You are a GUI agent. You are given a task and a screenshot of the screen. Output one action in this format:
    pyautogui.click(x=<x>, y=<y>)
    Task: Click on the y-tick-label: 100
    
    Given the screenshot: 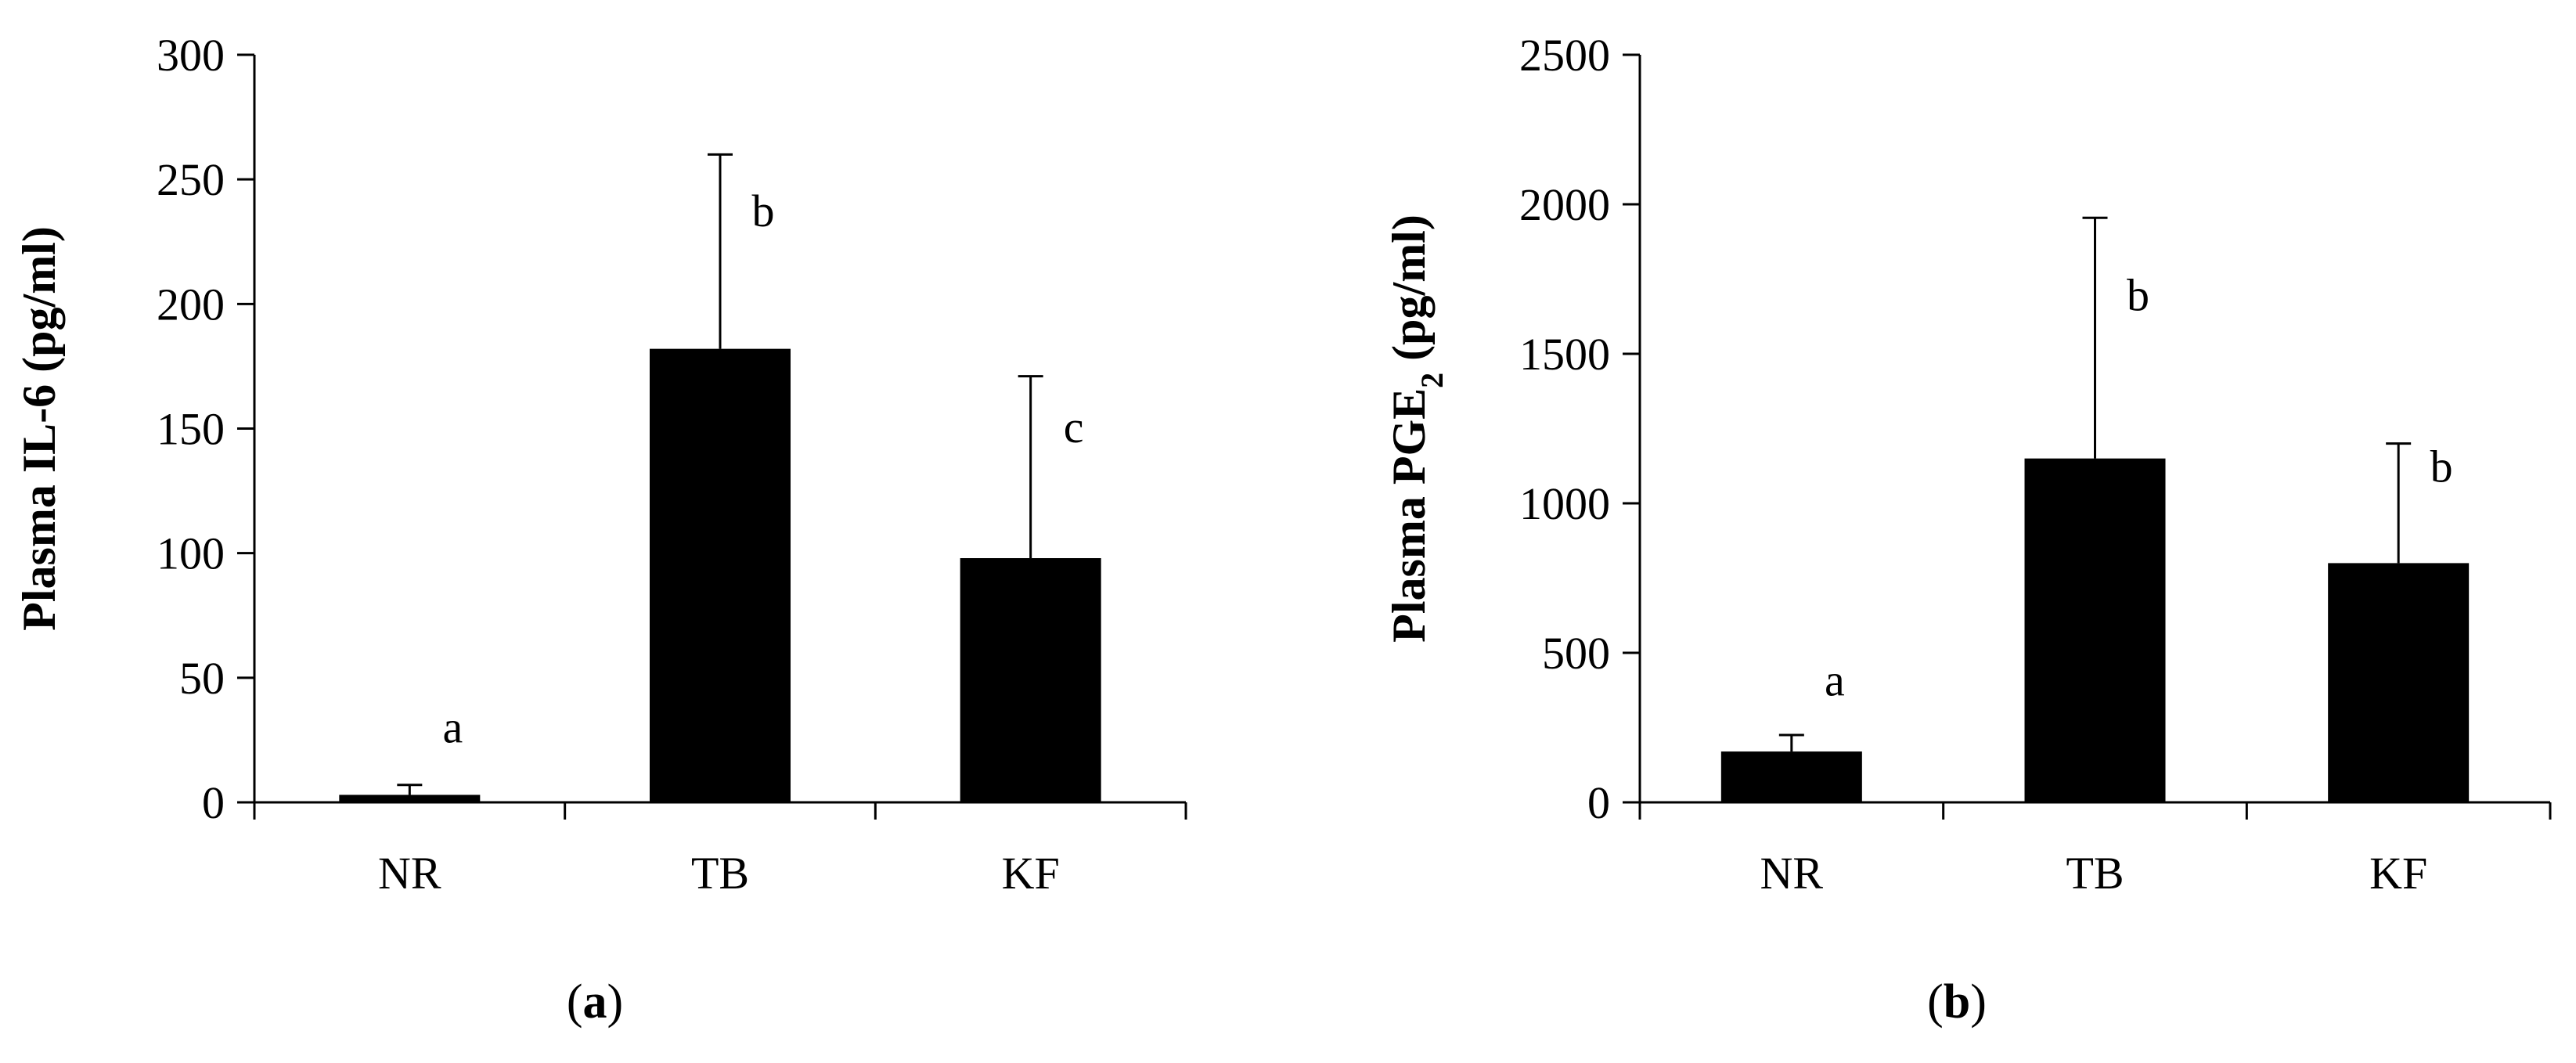 What is the action you would take?
    pyautogui.click(x=191, y=553)
    